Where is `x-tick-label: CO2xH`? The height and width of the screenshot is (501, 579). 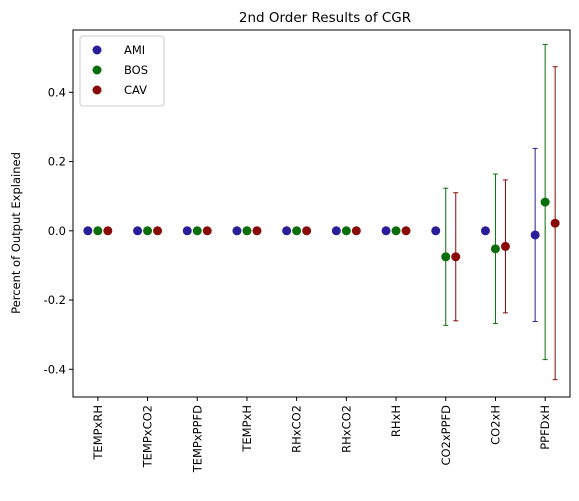
x-tick-label: CO2xH is located at coordinates (495, 425).